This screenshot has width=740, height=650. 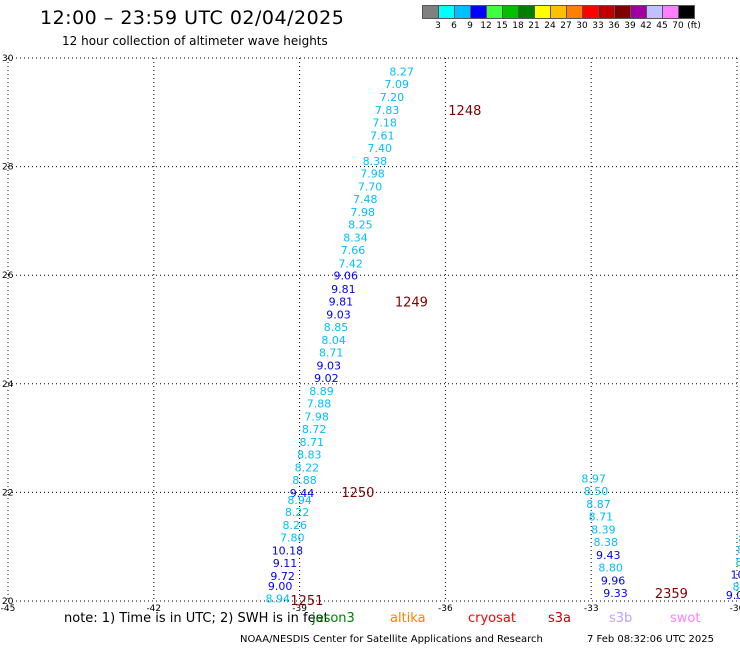 I want to click on data-point-label: 9.44, so click(x=302, y=493).